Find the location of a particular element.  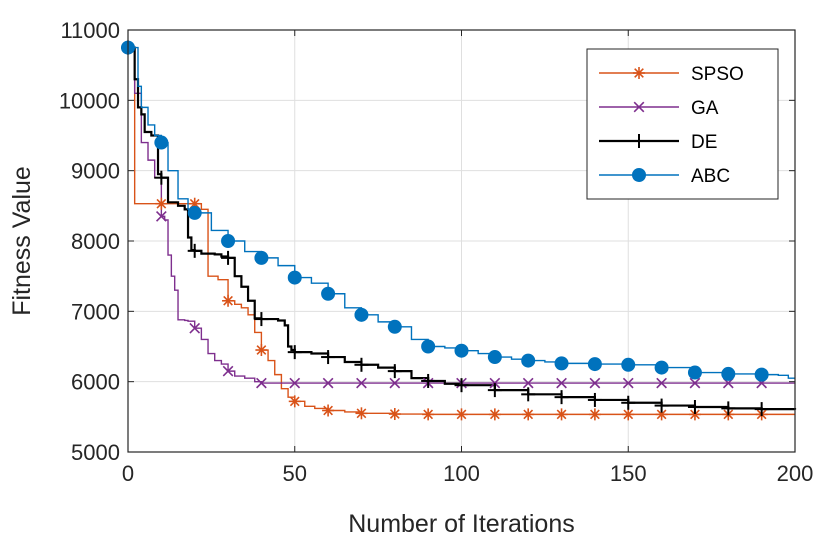

legend-label-ga: GA is located at coordinates (705, 108).